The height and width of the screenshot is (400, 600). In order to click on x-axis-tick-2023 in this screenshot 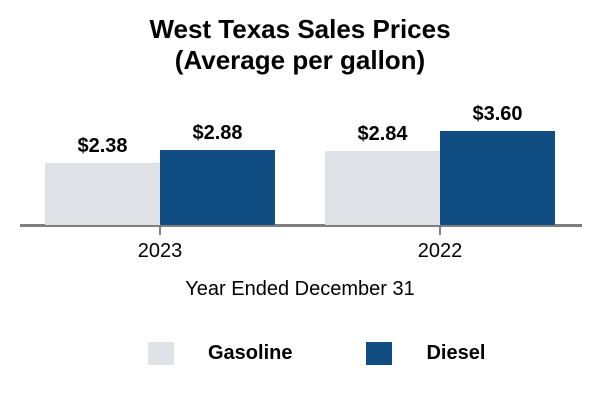, I will do `click(160, 231)`.